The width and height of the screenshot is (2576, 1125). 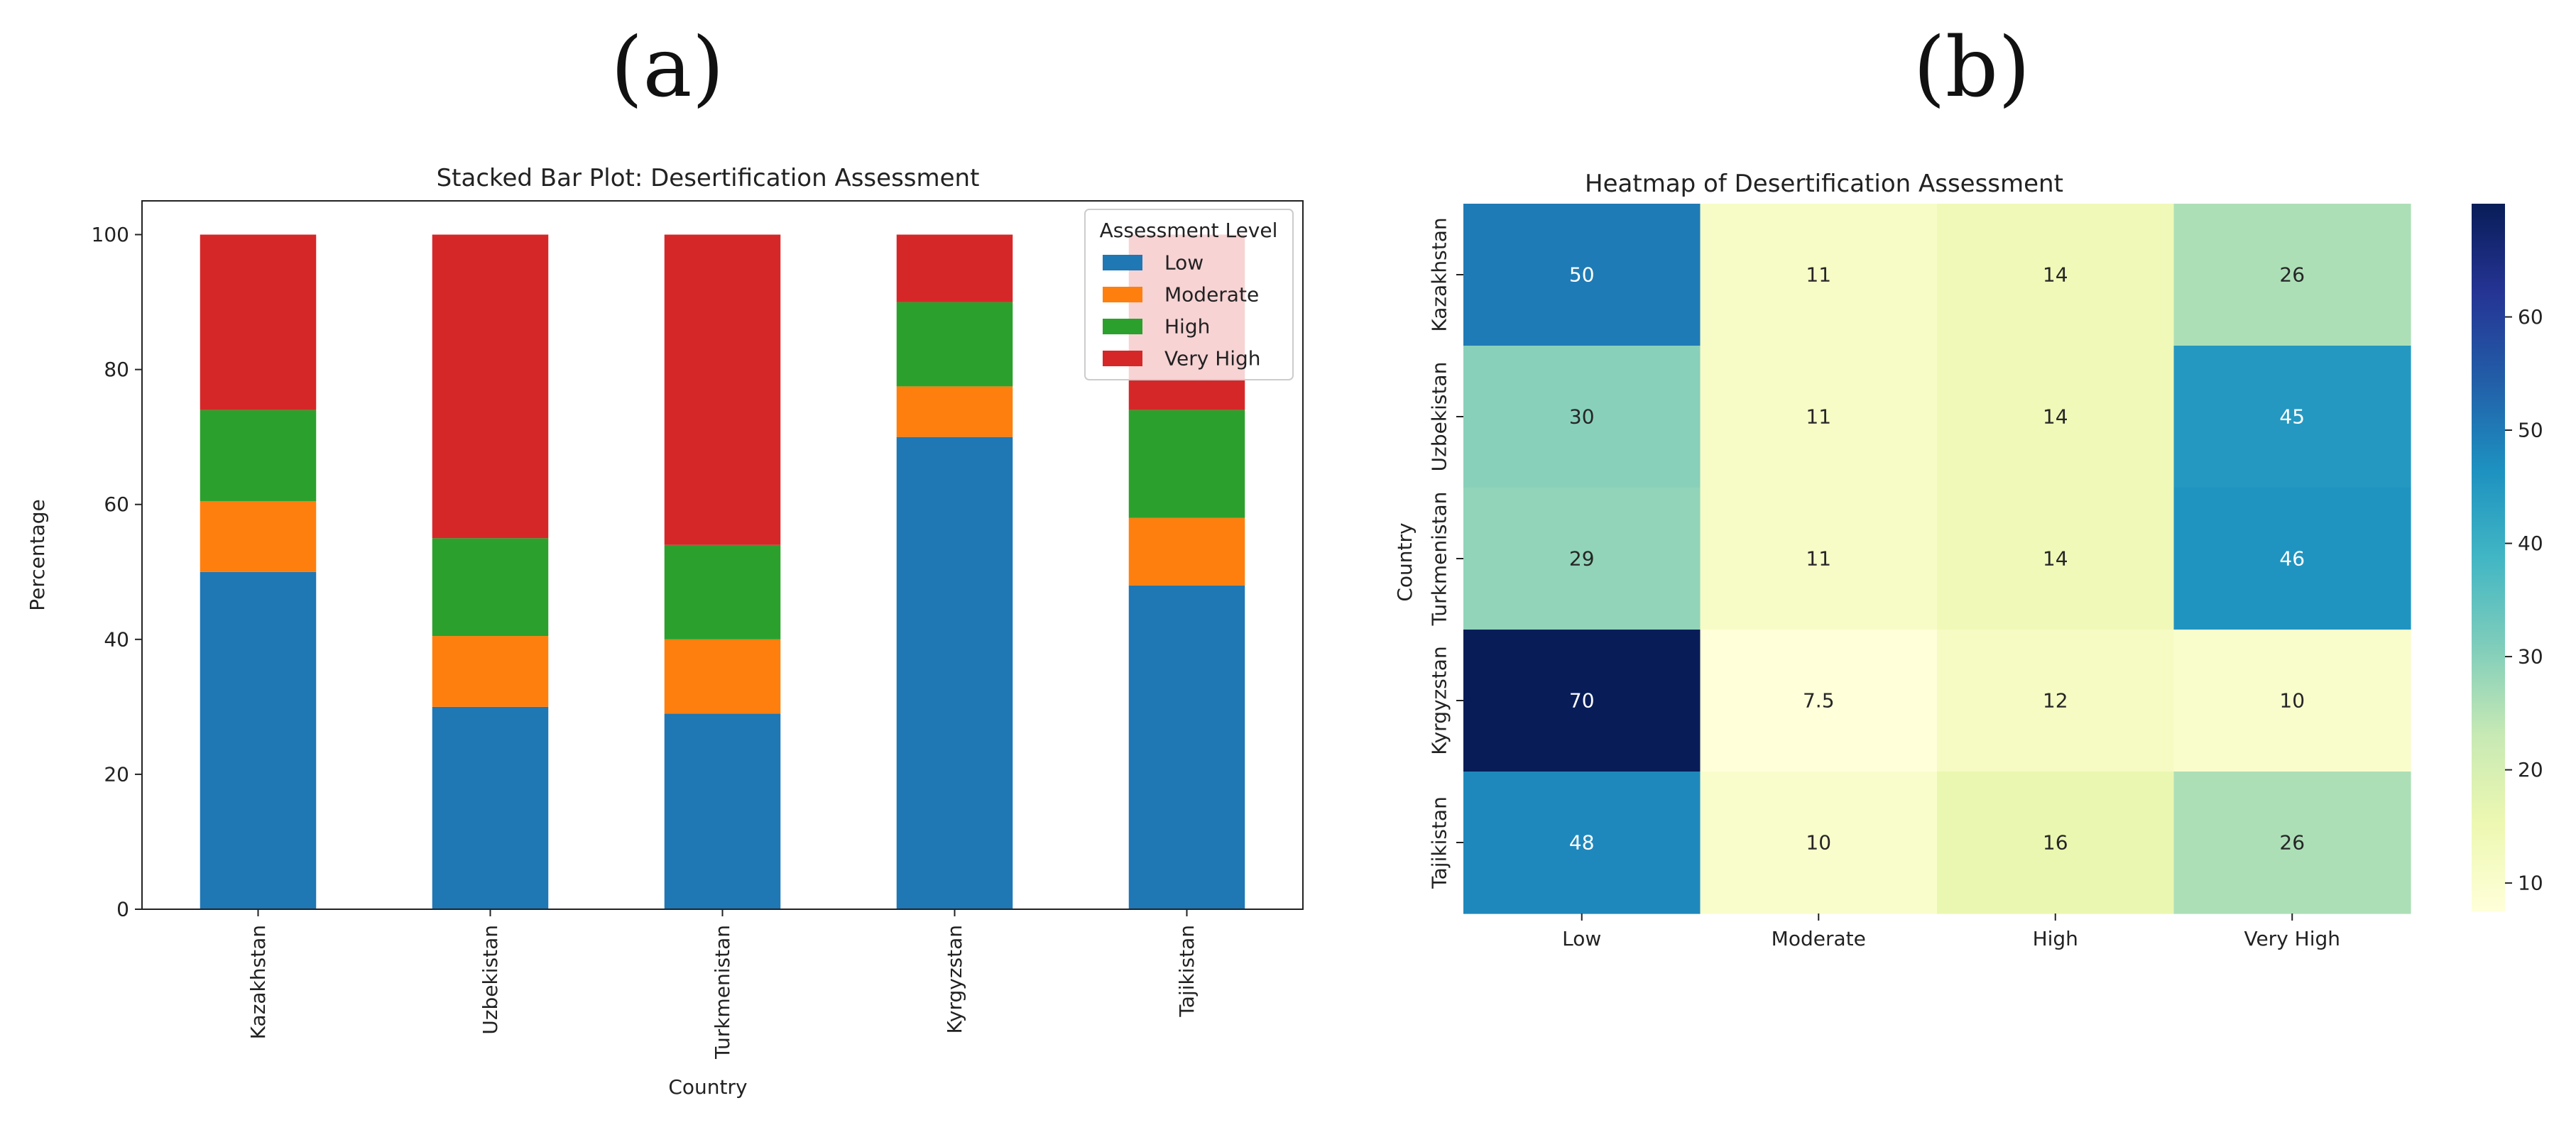 I want to click on x-tick-label: Kazakhstan, so click(x=258, y=982).